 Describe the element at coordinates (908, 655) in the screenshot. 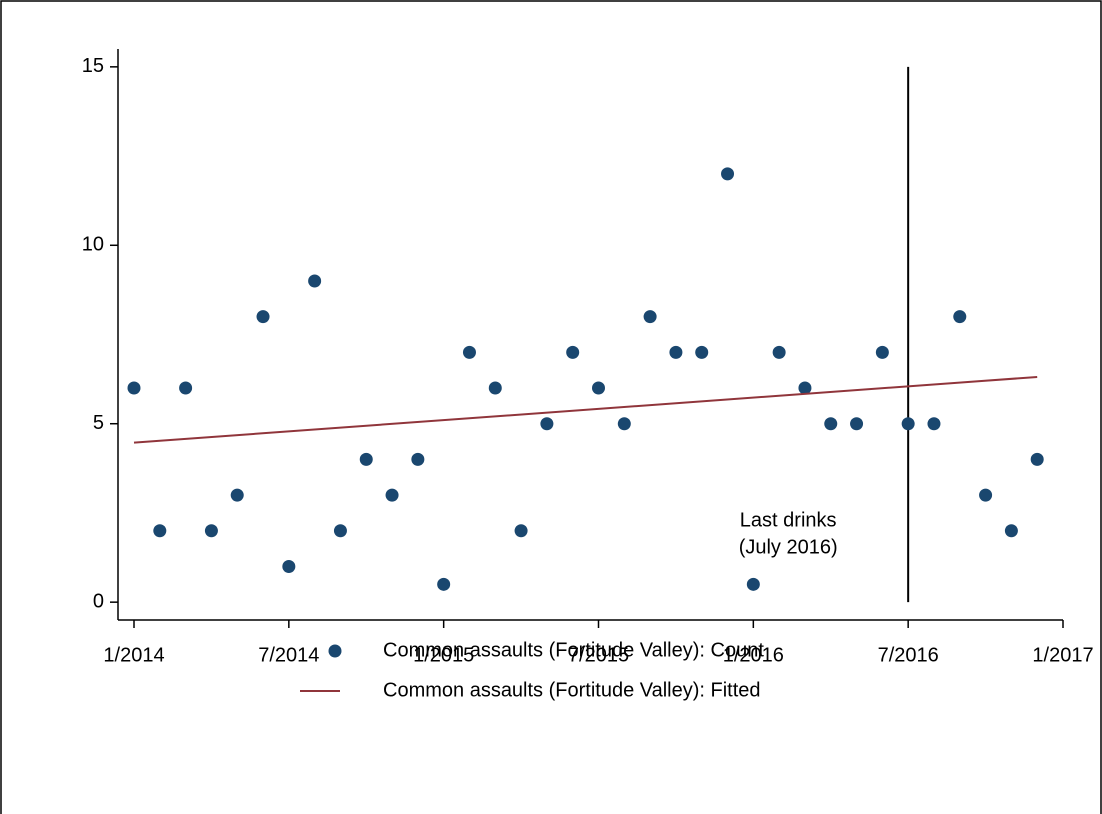

I see `x-tick-label: 7/2016` at that location.